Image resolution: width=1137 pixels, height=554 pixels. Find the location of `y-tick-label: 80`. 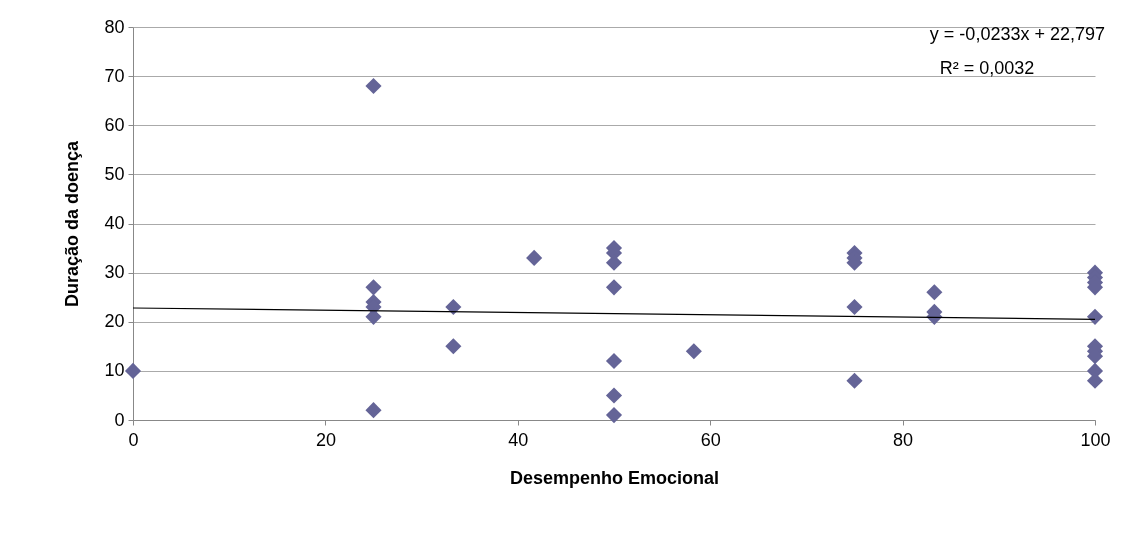

y-tick-label: 80 is located at coordinates (114, 26).